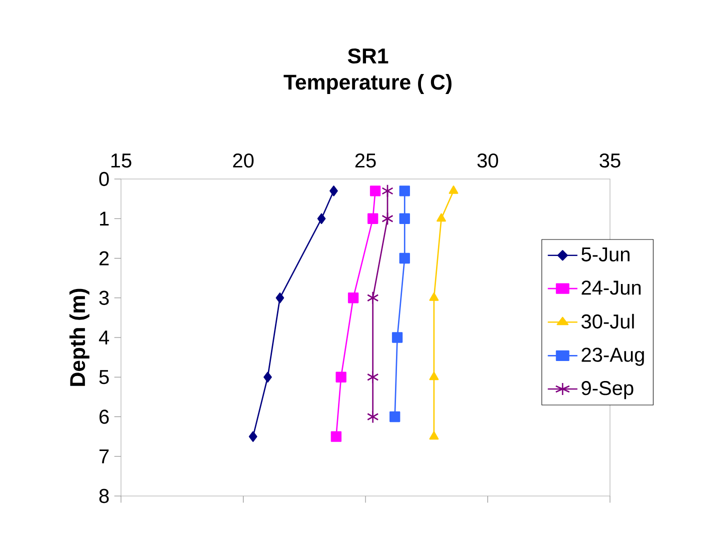  What do you see at coordinates (121, 161) in the screenshot?
I see `x-tick-label: 15` at bounding box center [121, 161].